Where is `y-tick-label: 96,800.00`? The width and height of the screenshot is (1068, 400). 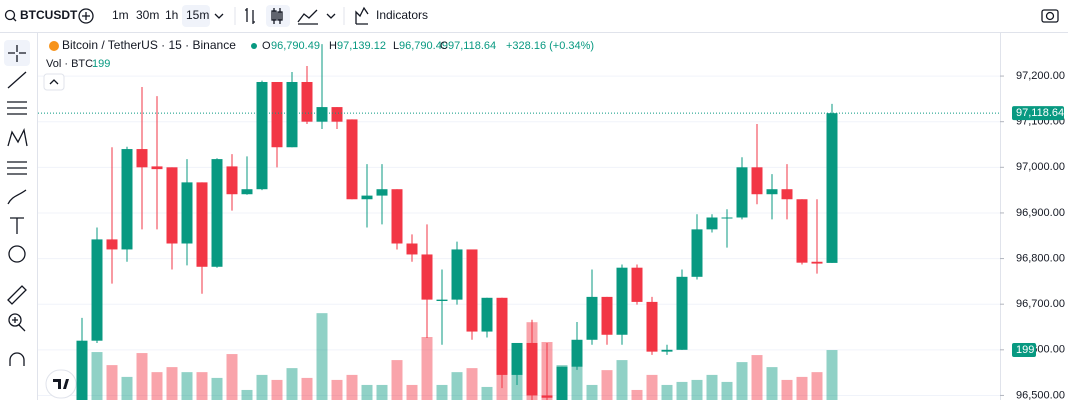 y-tick-label: 96,800.00 is located at coordinates (1040, 258).